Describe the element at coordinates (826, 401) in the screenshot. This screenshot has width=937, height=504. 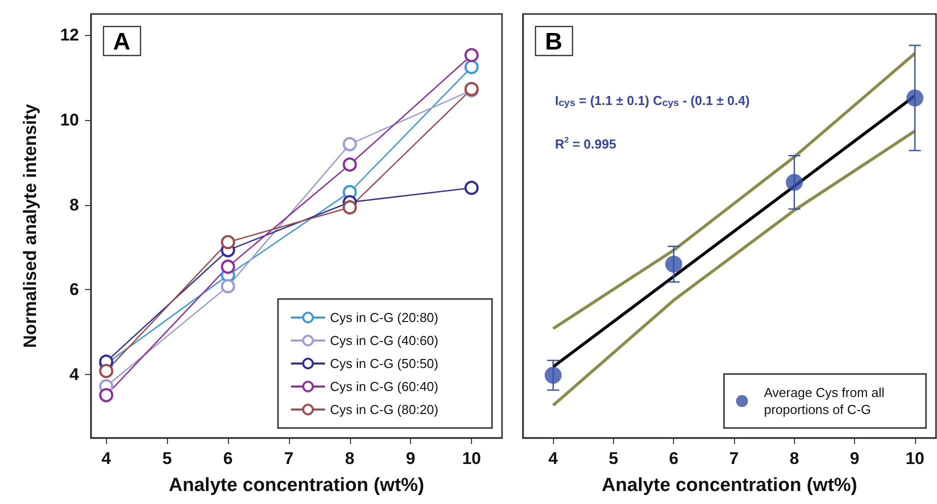
I see `legend-label: Average Cys from all proportions of C-G` at that location.